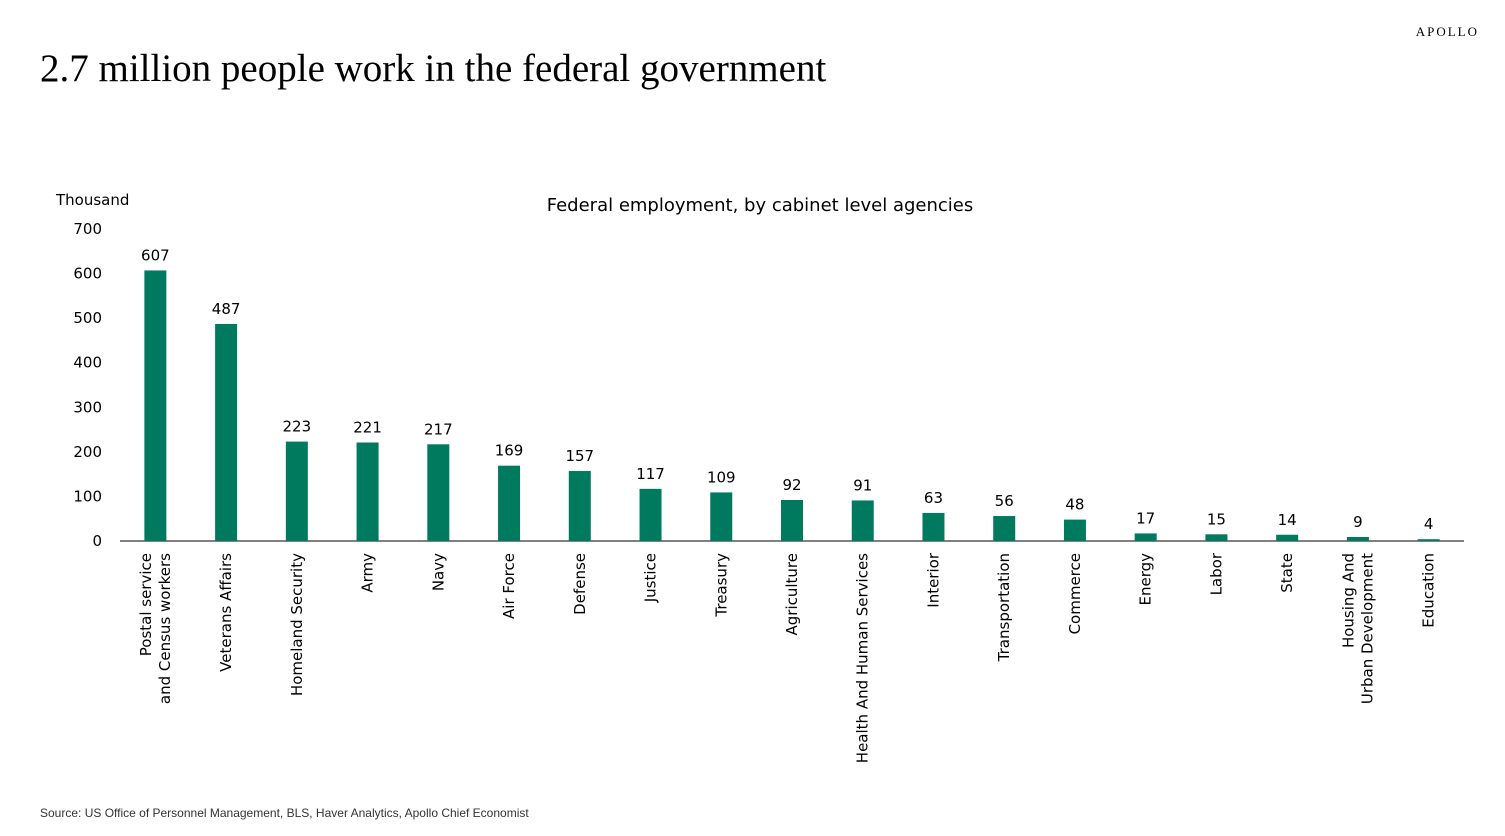 Image resolution: width=1505 pixels, height=836 pixels. What do you see at coordinates (368, 573) in the screenshot?
I see `x-tick-label: Army` at bounding box center [368, 573].